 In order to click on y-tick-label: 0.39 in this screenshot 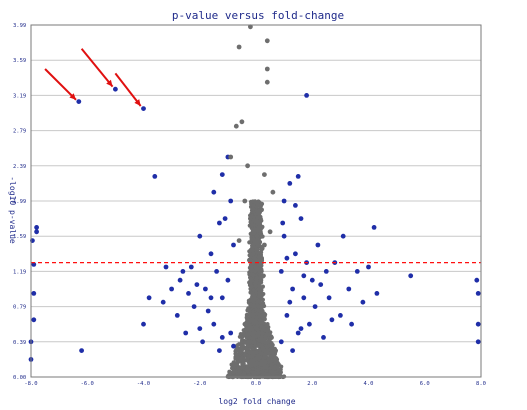, I will do `click(19, 343)`.